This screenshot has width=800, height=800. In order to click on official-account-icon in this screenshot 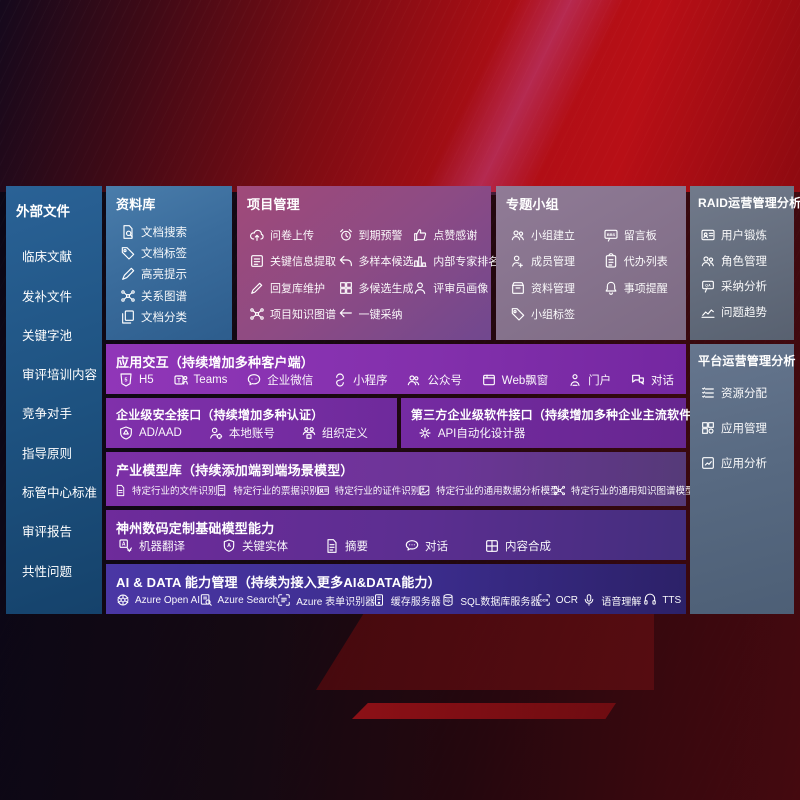, I will do `click(414, 380)`.